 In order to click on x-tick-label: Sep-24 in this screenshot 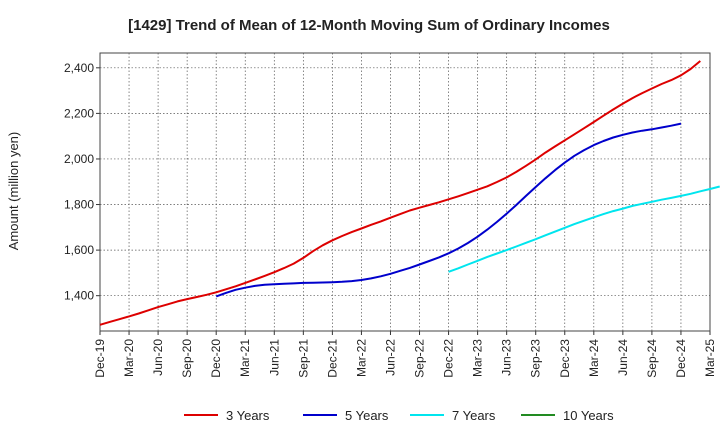, I will do `click(652, 358)`.